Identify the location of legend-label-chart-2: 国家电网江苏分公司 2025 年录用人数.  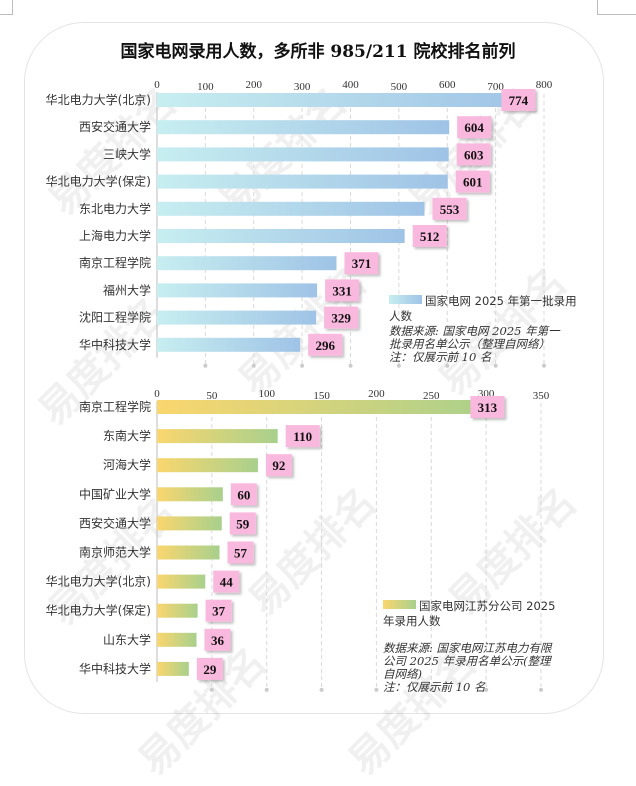
(469, 613).